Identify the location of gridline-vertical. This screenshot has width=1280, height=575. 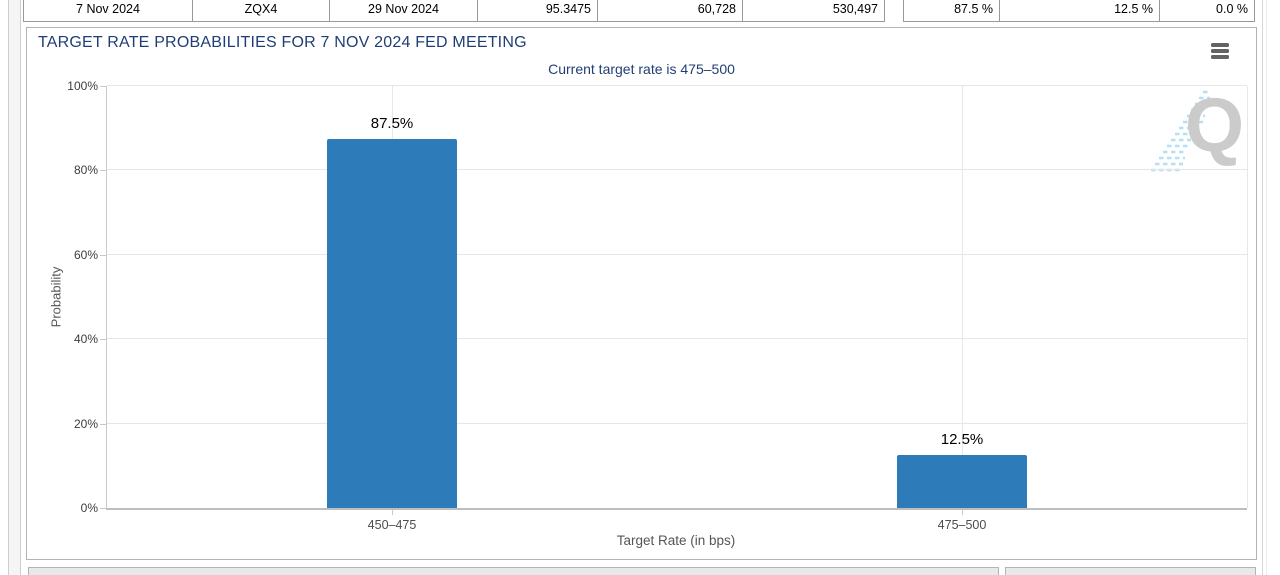
(962, 297).